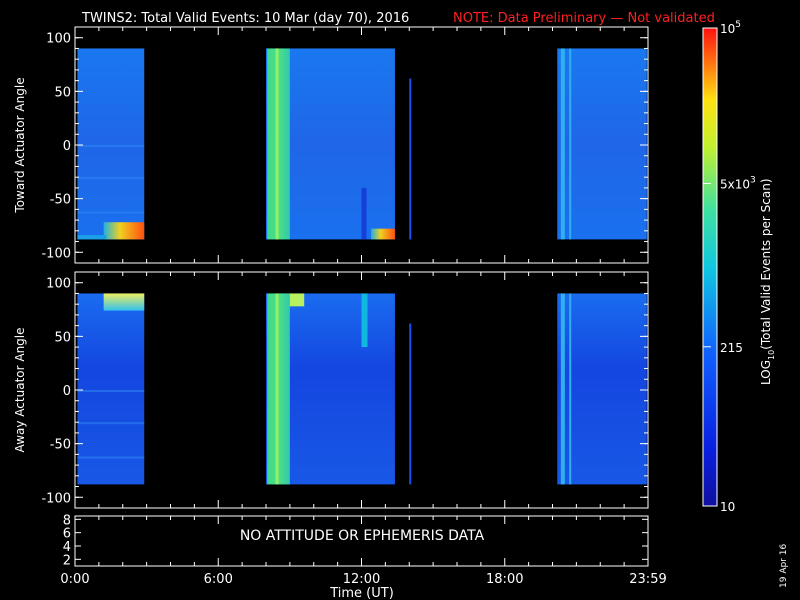 This screenshot has width=800, height=600. I want to click on x-axis-label: Time (UT), so click(361, 593).